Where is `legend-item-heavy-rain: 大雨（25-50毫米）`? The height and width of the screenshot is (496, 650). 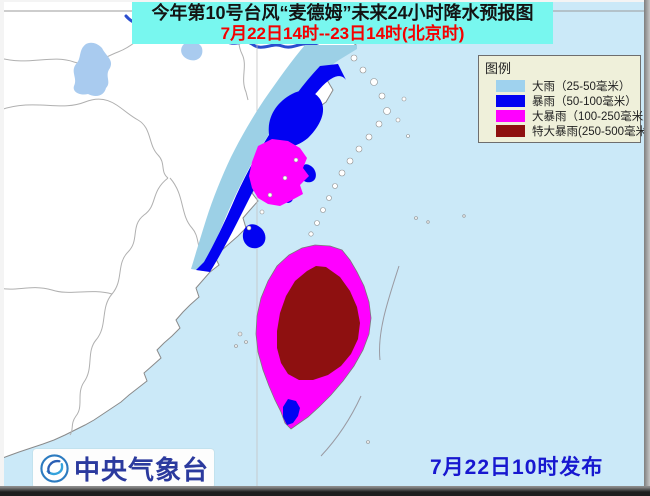 legend-item-heavy-rain: 大雨（25-50毫米） is located at coordinates (559, 85).